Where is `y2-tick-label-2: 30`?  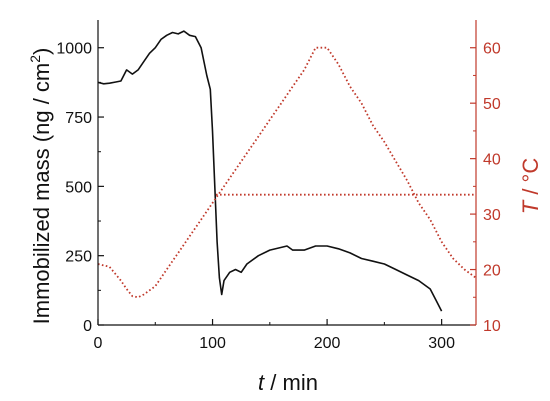
y2-tick-label-2: 30 is located at coordinates (492, 215).